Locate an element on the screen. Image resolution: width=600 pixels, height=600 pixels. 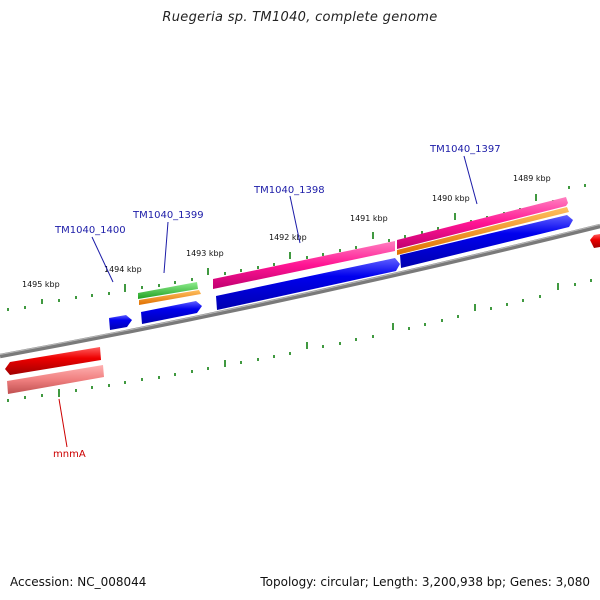
kbp-label: 1490 kbp is located at coordinates (451, 198).